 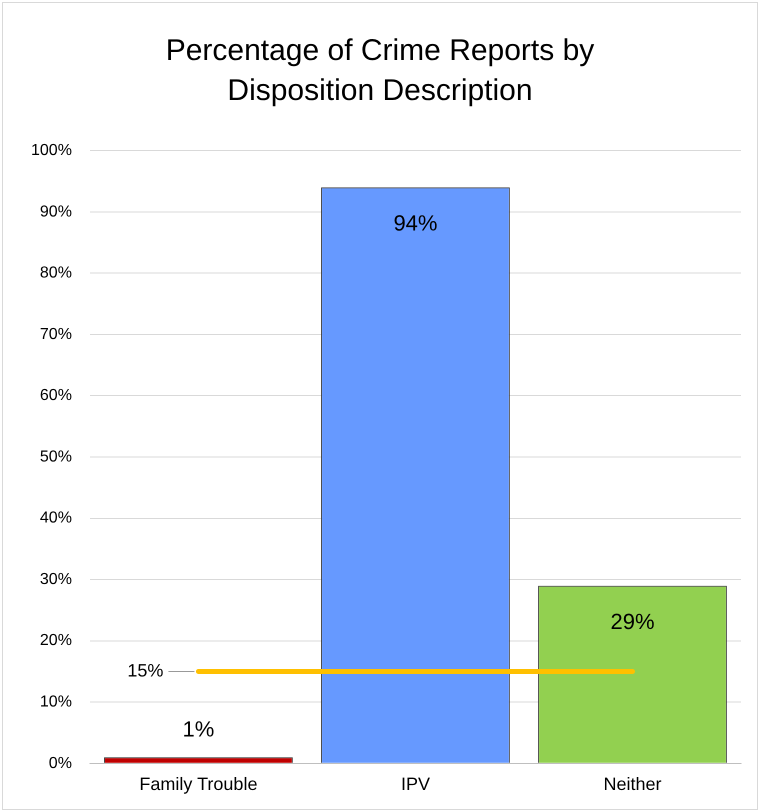 I want to click on y-tick-label: 0%, so click(x=60, y=763).